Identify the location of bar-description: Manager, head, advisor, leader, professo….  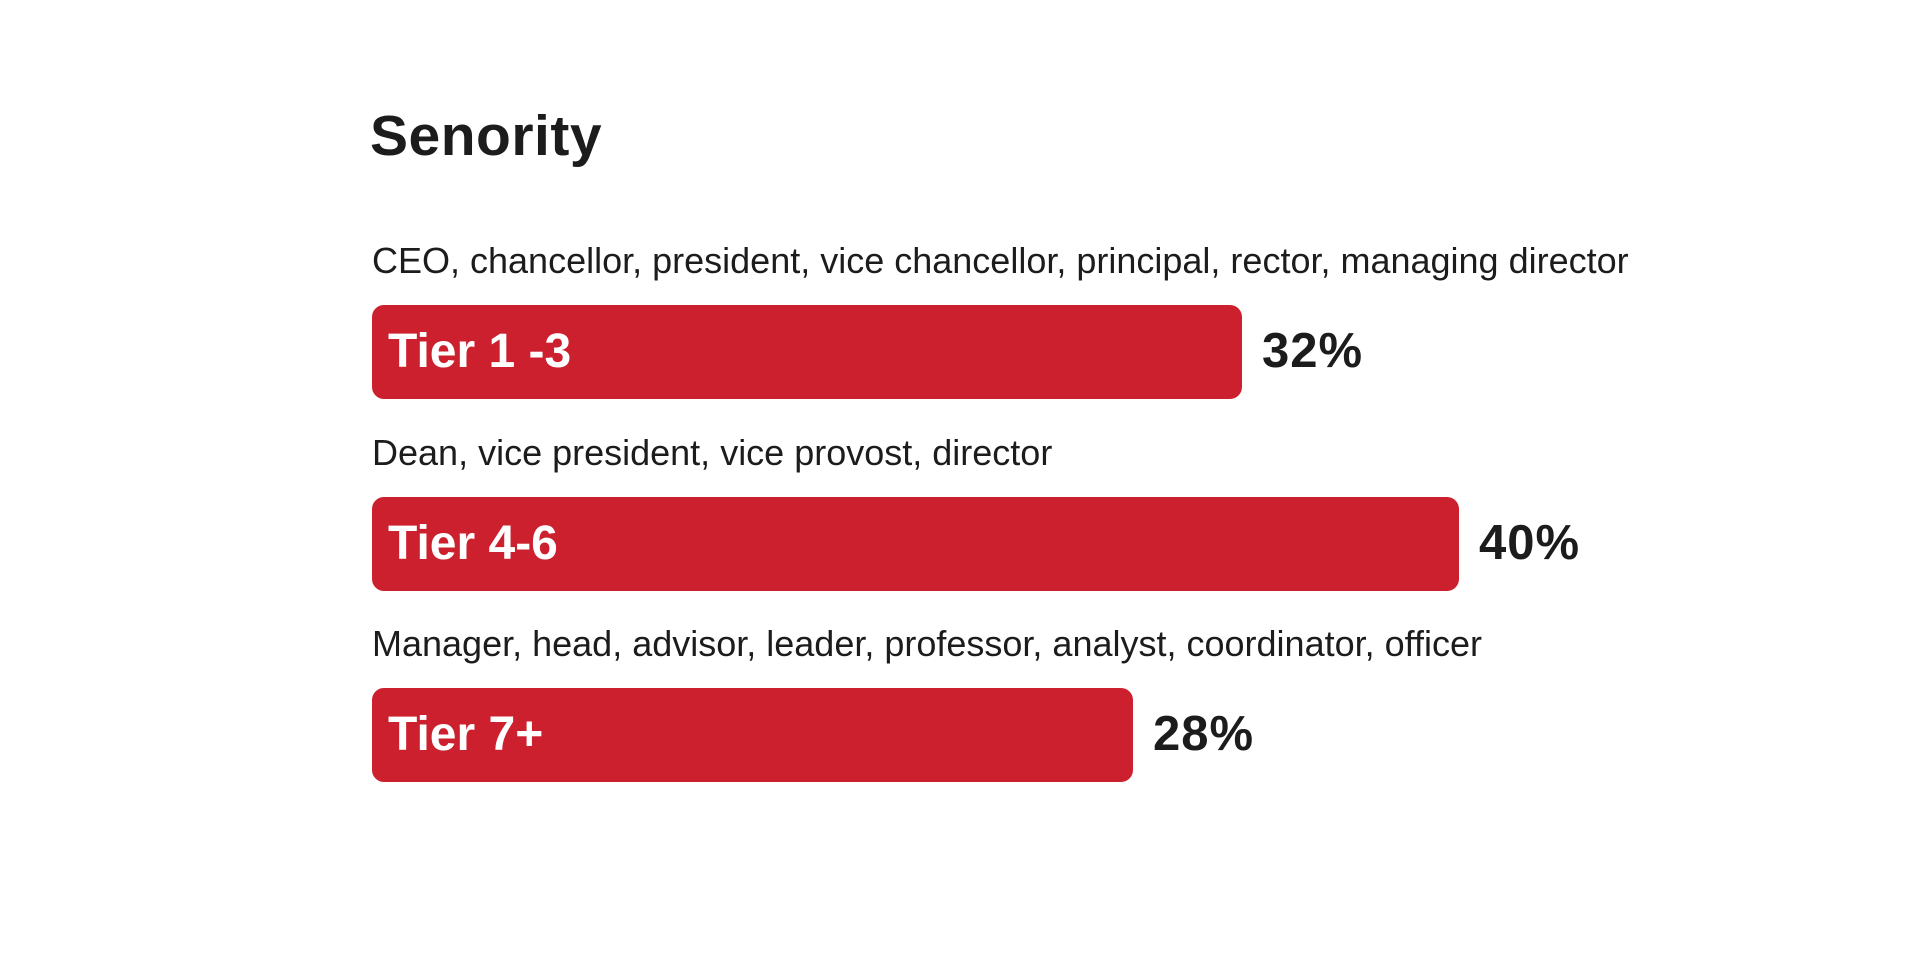
(927, 643).